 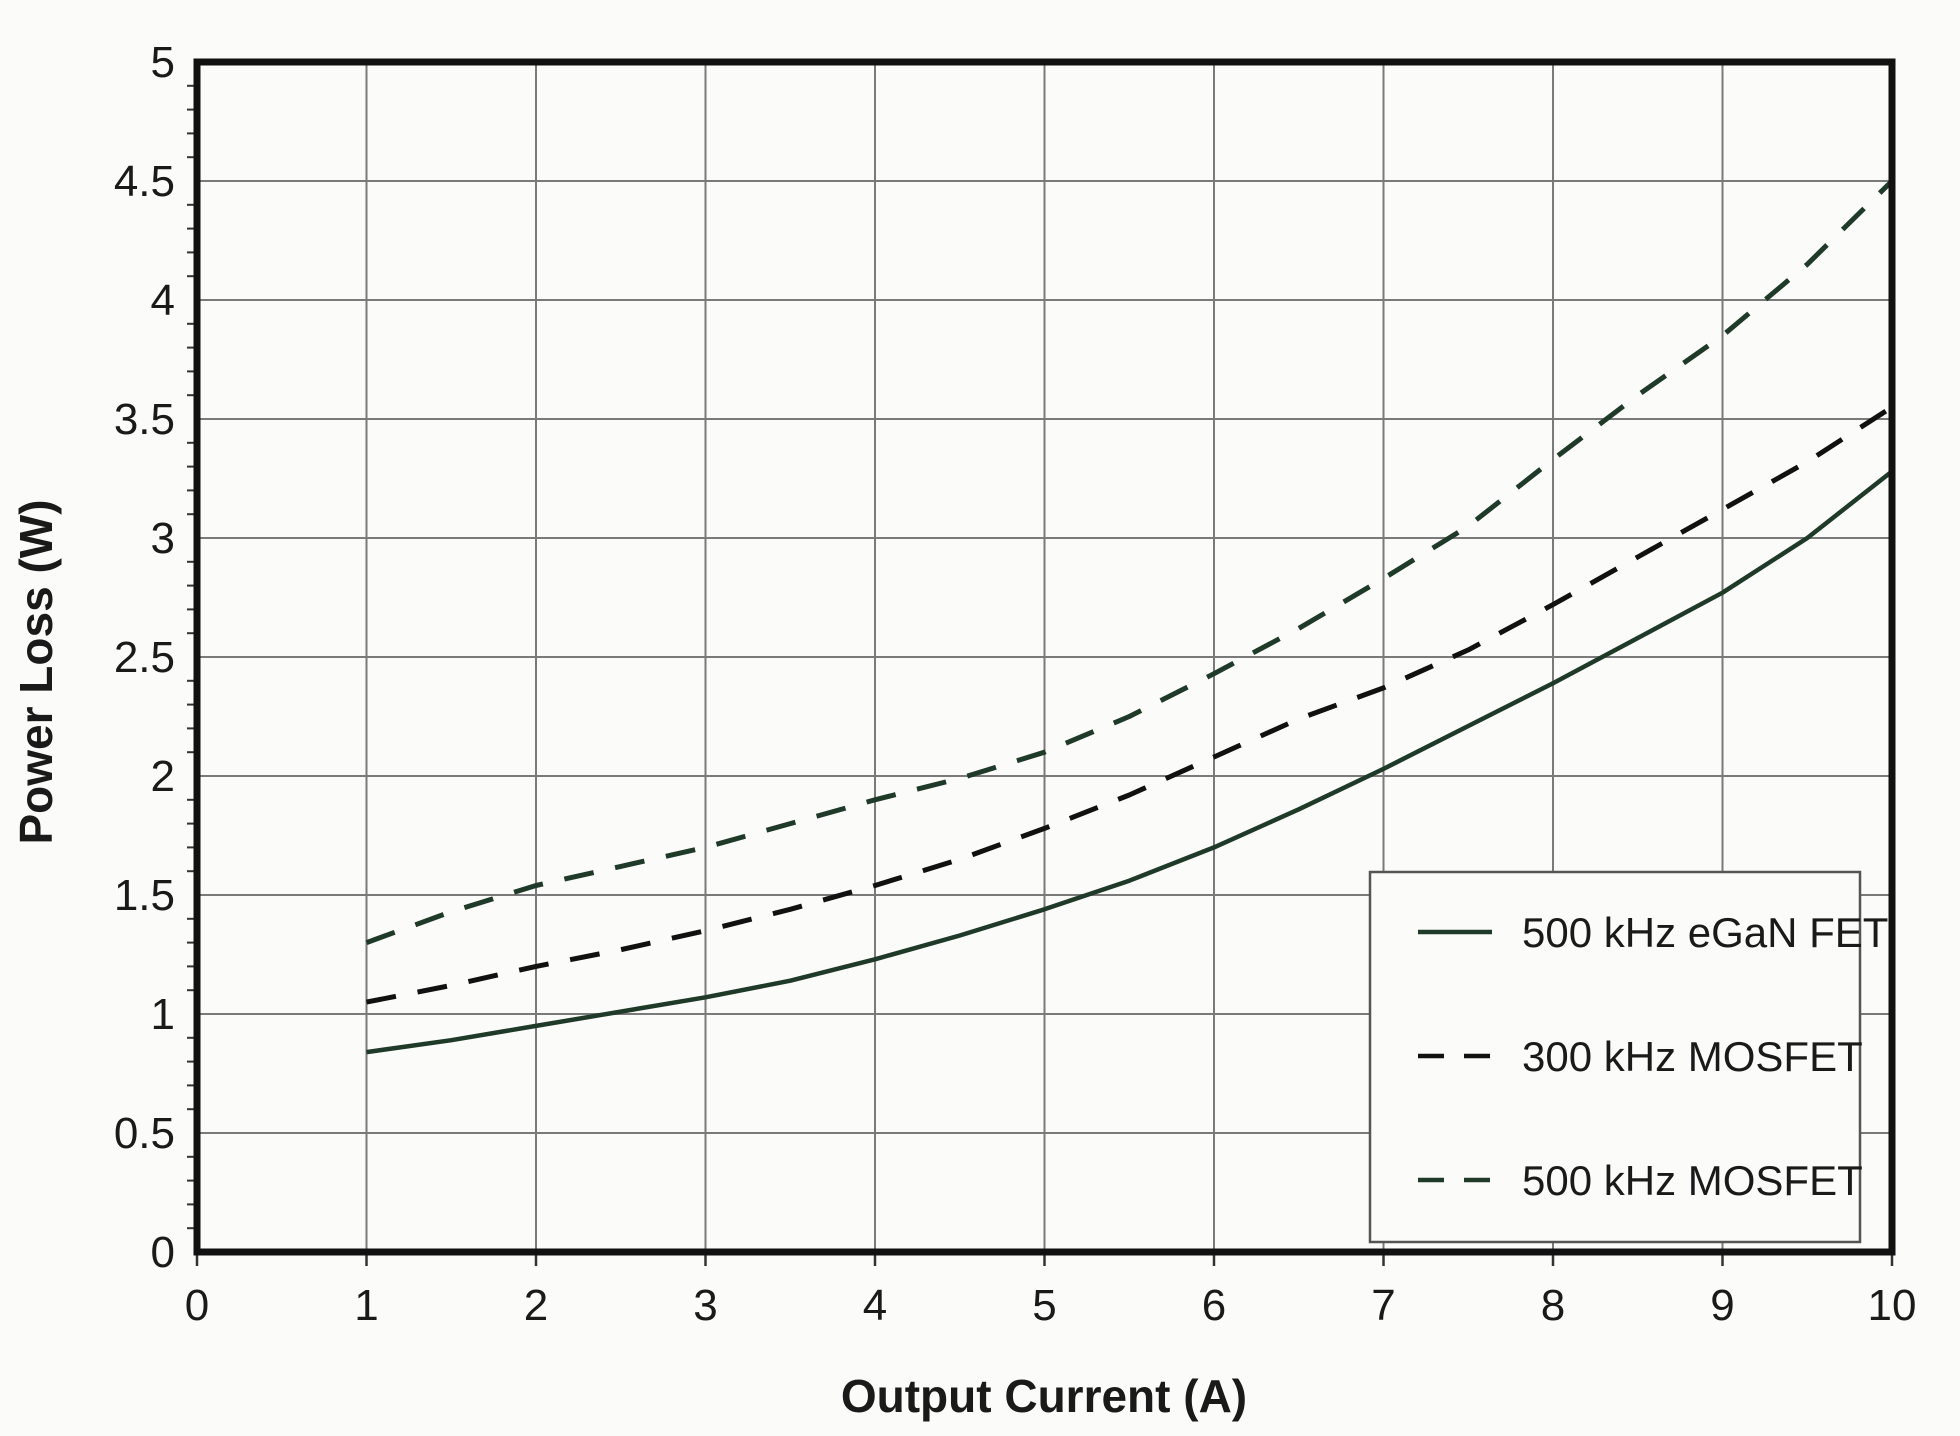 What do you see at coordinates (1214, 1305) in the screenshot?
I see `x-tick-label: 6` at bounding box center [1214, 1305].